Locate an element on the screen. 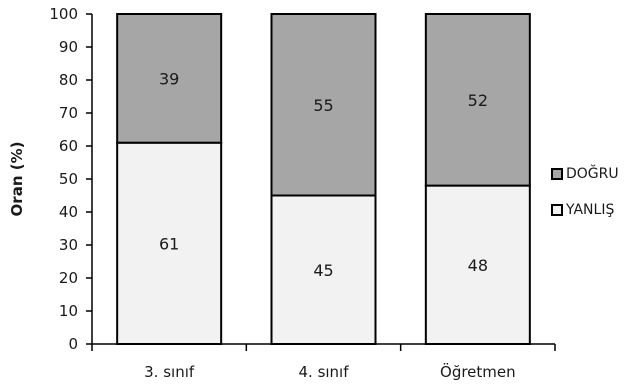 This screenshot has height=387, width=637. y-tick-label-100: 100 is located at coordinates (63, 14).